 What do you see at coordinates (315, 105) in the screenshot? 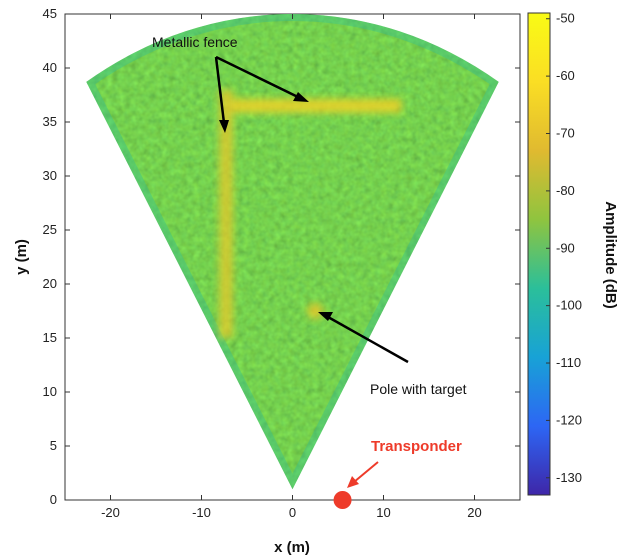
I see `metallic-fence-horizontal` at bounding box center [315, 105].